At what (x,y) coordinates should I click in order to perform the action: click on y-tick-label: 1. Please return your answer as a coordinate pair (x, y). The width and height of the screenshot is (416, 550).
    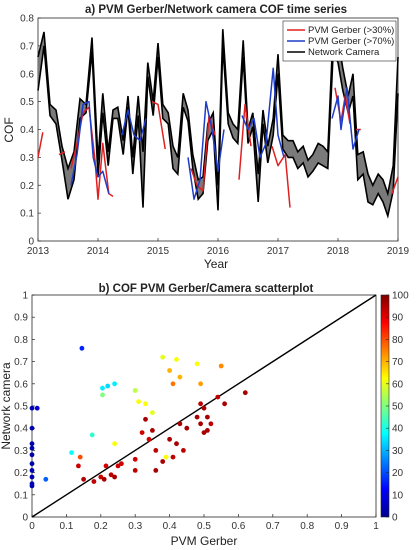
    Looking at the image, I should click on (25, 296).